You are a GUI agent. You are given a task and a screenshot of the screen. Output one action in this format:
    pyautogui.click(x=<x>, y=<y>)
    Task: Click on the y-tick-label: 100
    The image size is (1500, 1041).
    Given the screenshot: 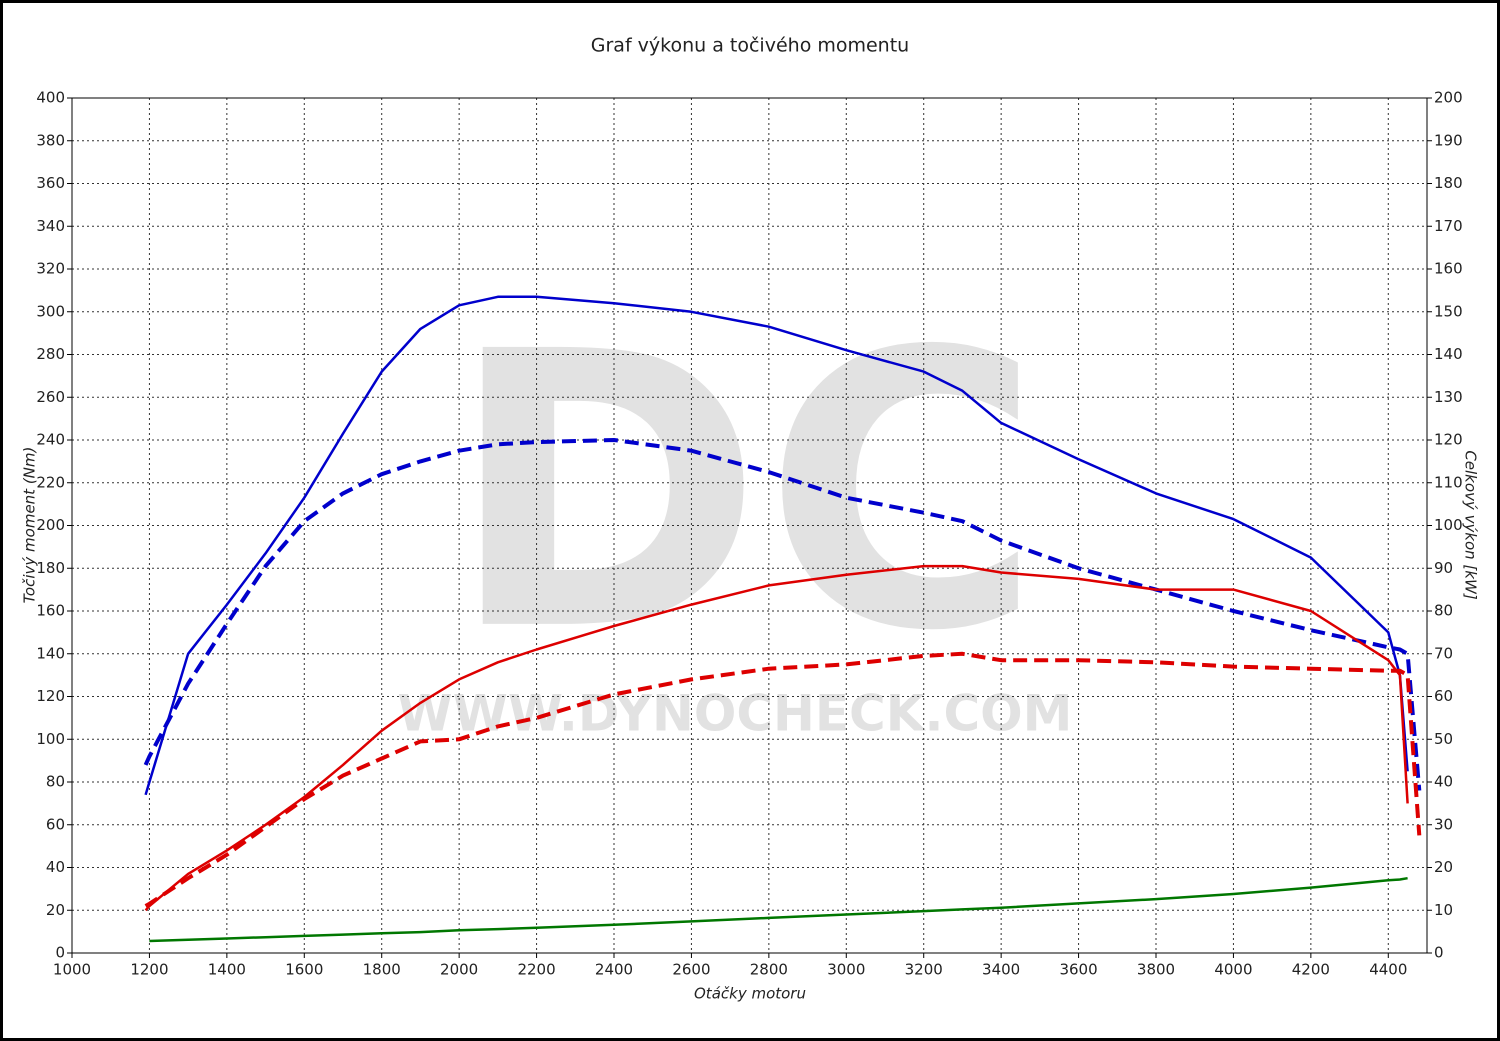 What is the action you would take?
    pyautogui.click(x=50, y=739)
    